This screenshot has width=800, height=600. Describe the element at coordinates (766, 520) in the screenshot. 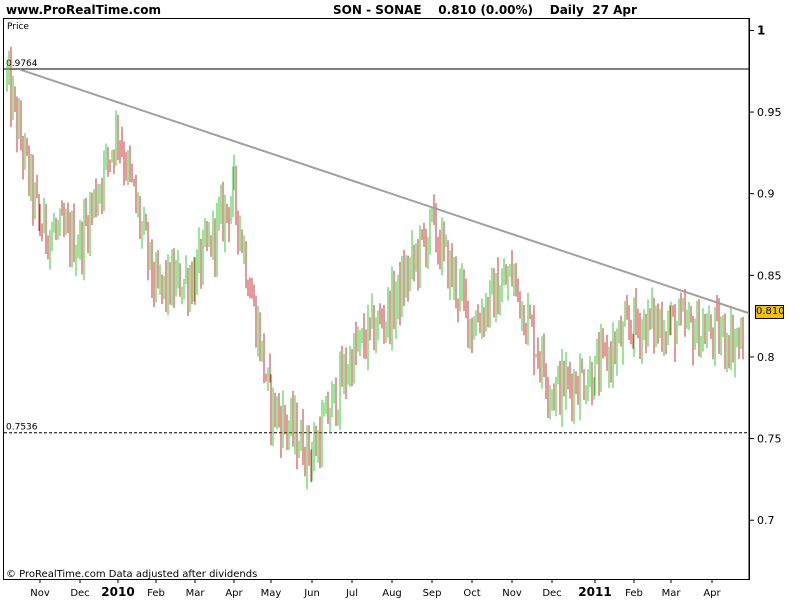

I see `y-tick-label: 0.7` at that location.